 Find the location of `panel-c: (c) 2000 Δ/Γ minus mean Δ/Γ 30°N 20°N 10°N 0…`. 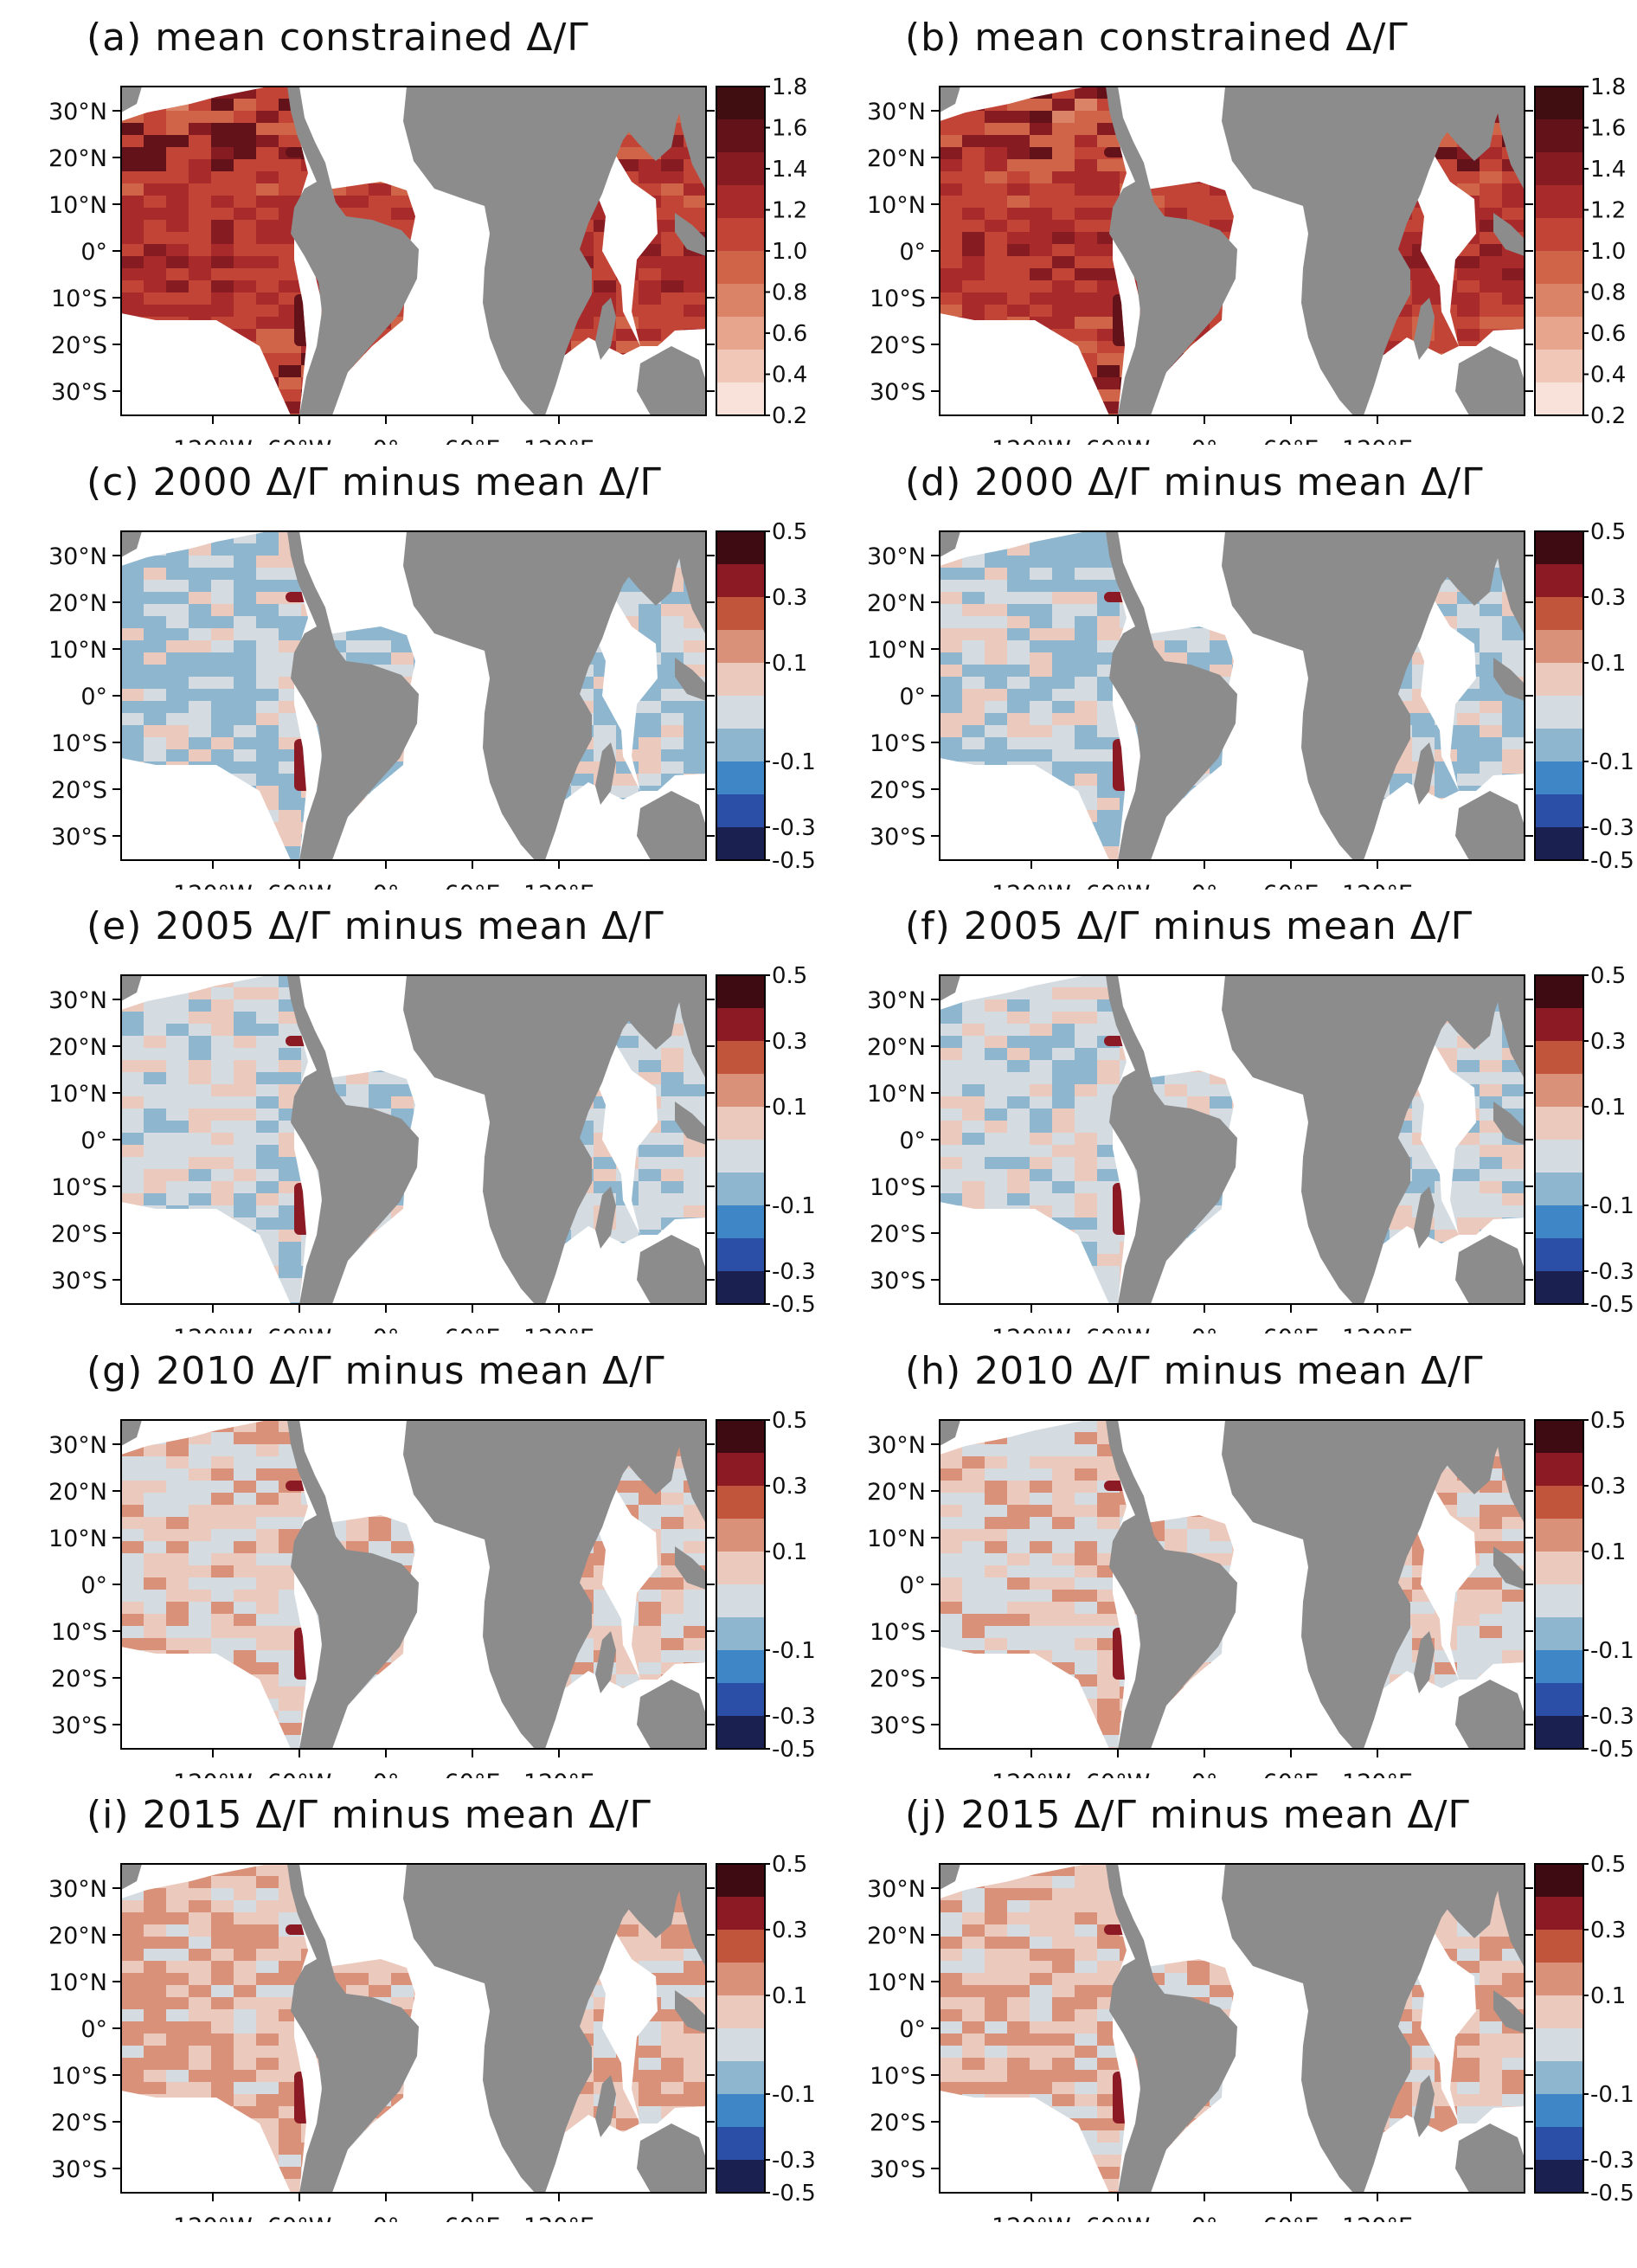

panel-c: (c) 2000 Δ/Γ minus mean Δ/Γ 30°N 20°N 10°N 0… is located at coordinates (409, 668).